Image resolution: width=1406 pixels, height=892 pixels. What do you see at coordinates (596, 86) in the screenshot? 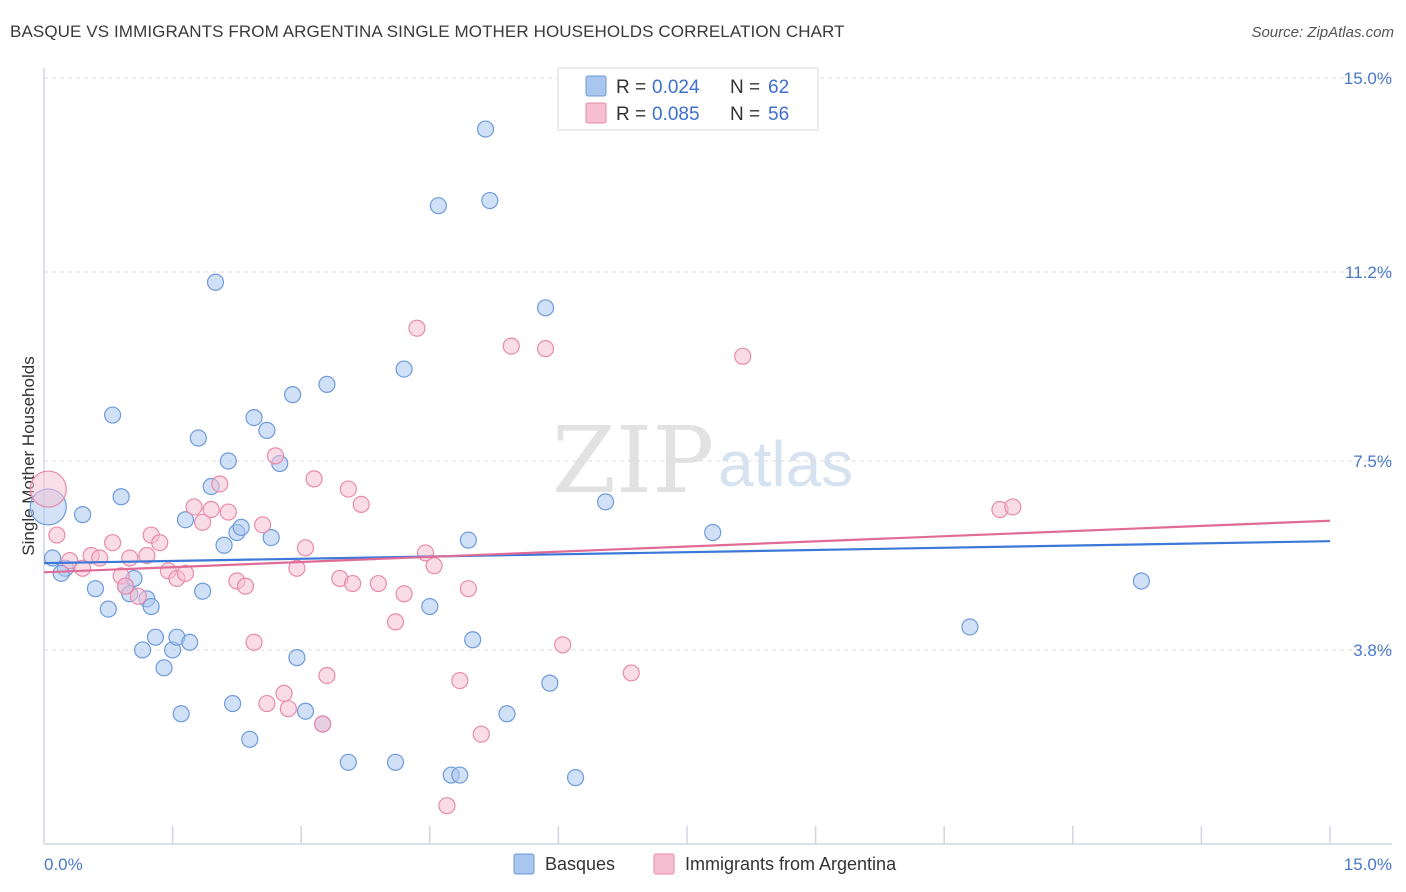
I see `legend-swatch-basques` at bounding box center [596, 86].